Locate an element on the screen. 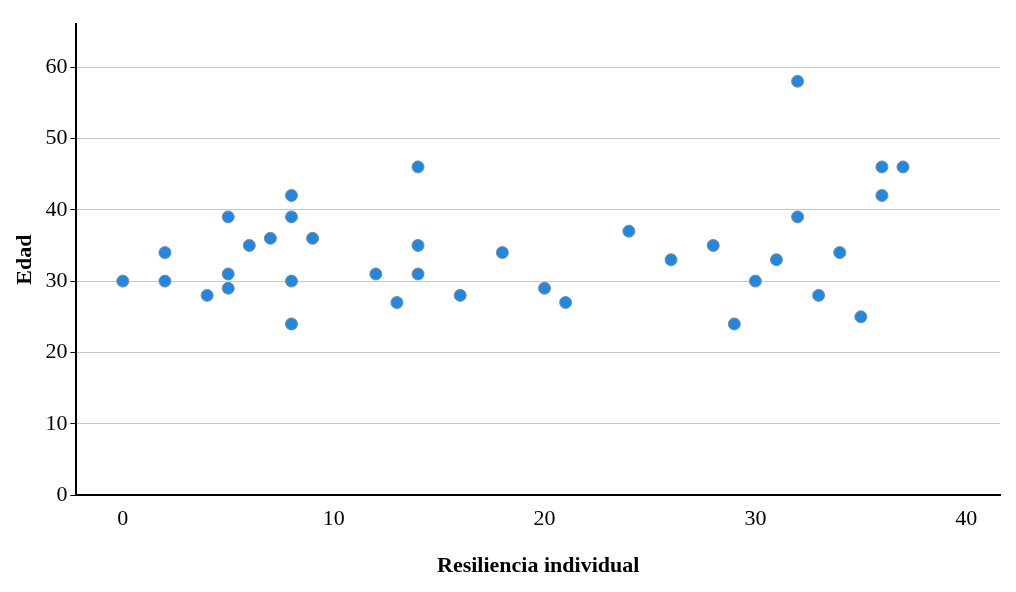  y-tick-label: 50 is located at coordinates (56, 137).